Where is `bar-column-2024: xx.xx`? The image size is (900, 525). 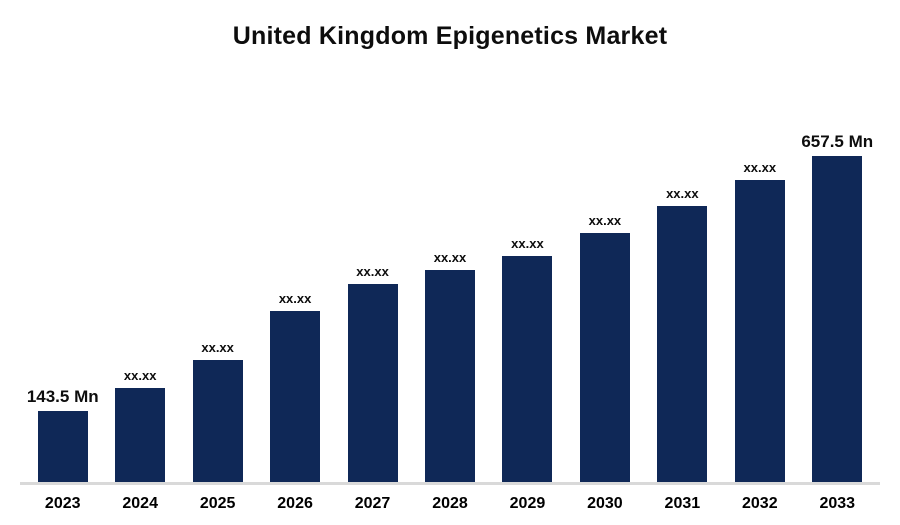 bar-column-2024: xx.xx is located at coordinates (139, 425).